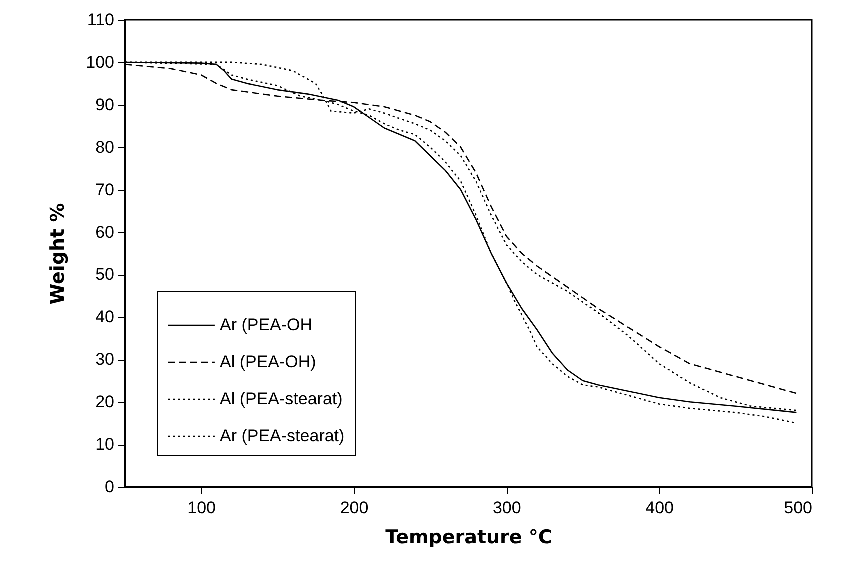  Describe the element at coordinates (58, 254) in the screenshot. I see `y-axis-title: Weight %` at that location.